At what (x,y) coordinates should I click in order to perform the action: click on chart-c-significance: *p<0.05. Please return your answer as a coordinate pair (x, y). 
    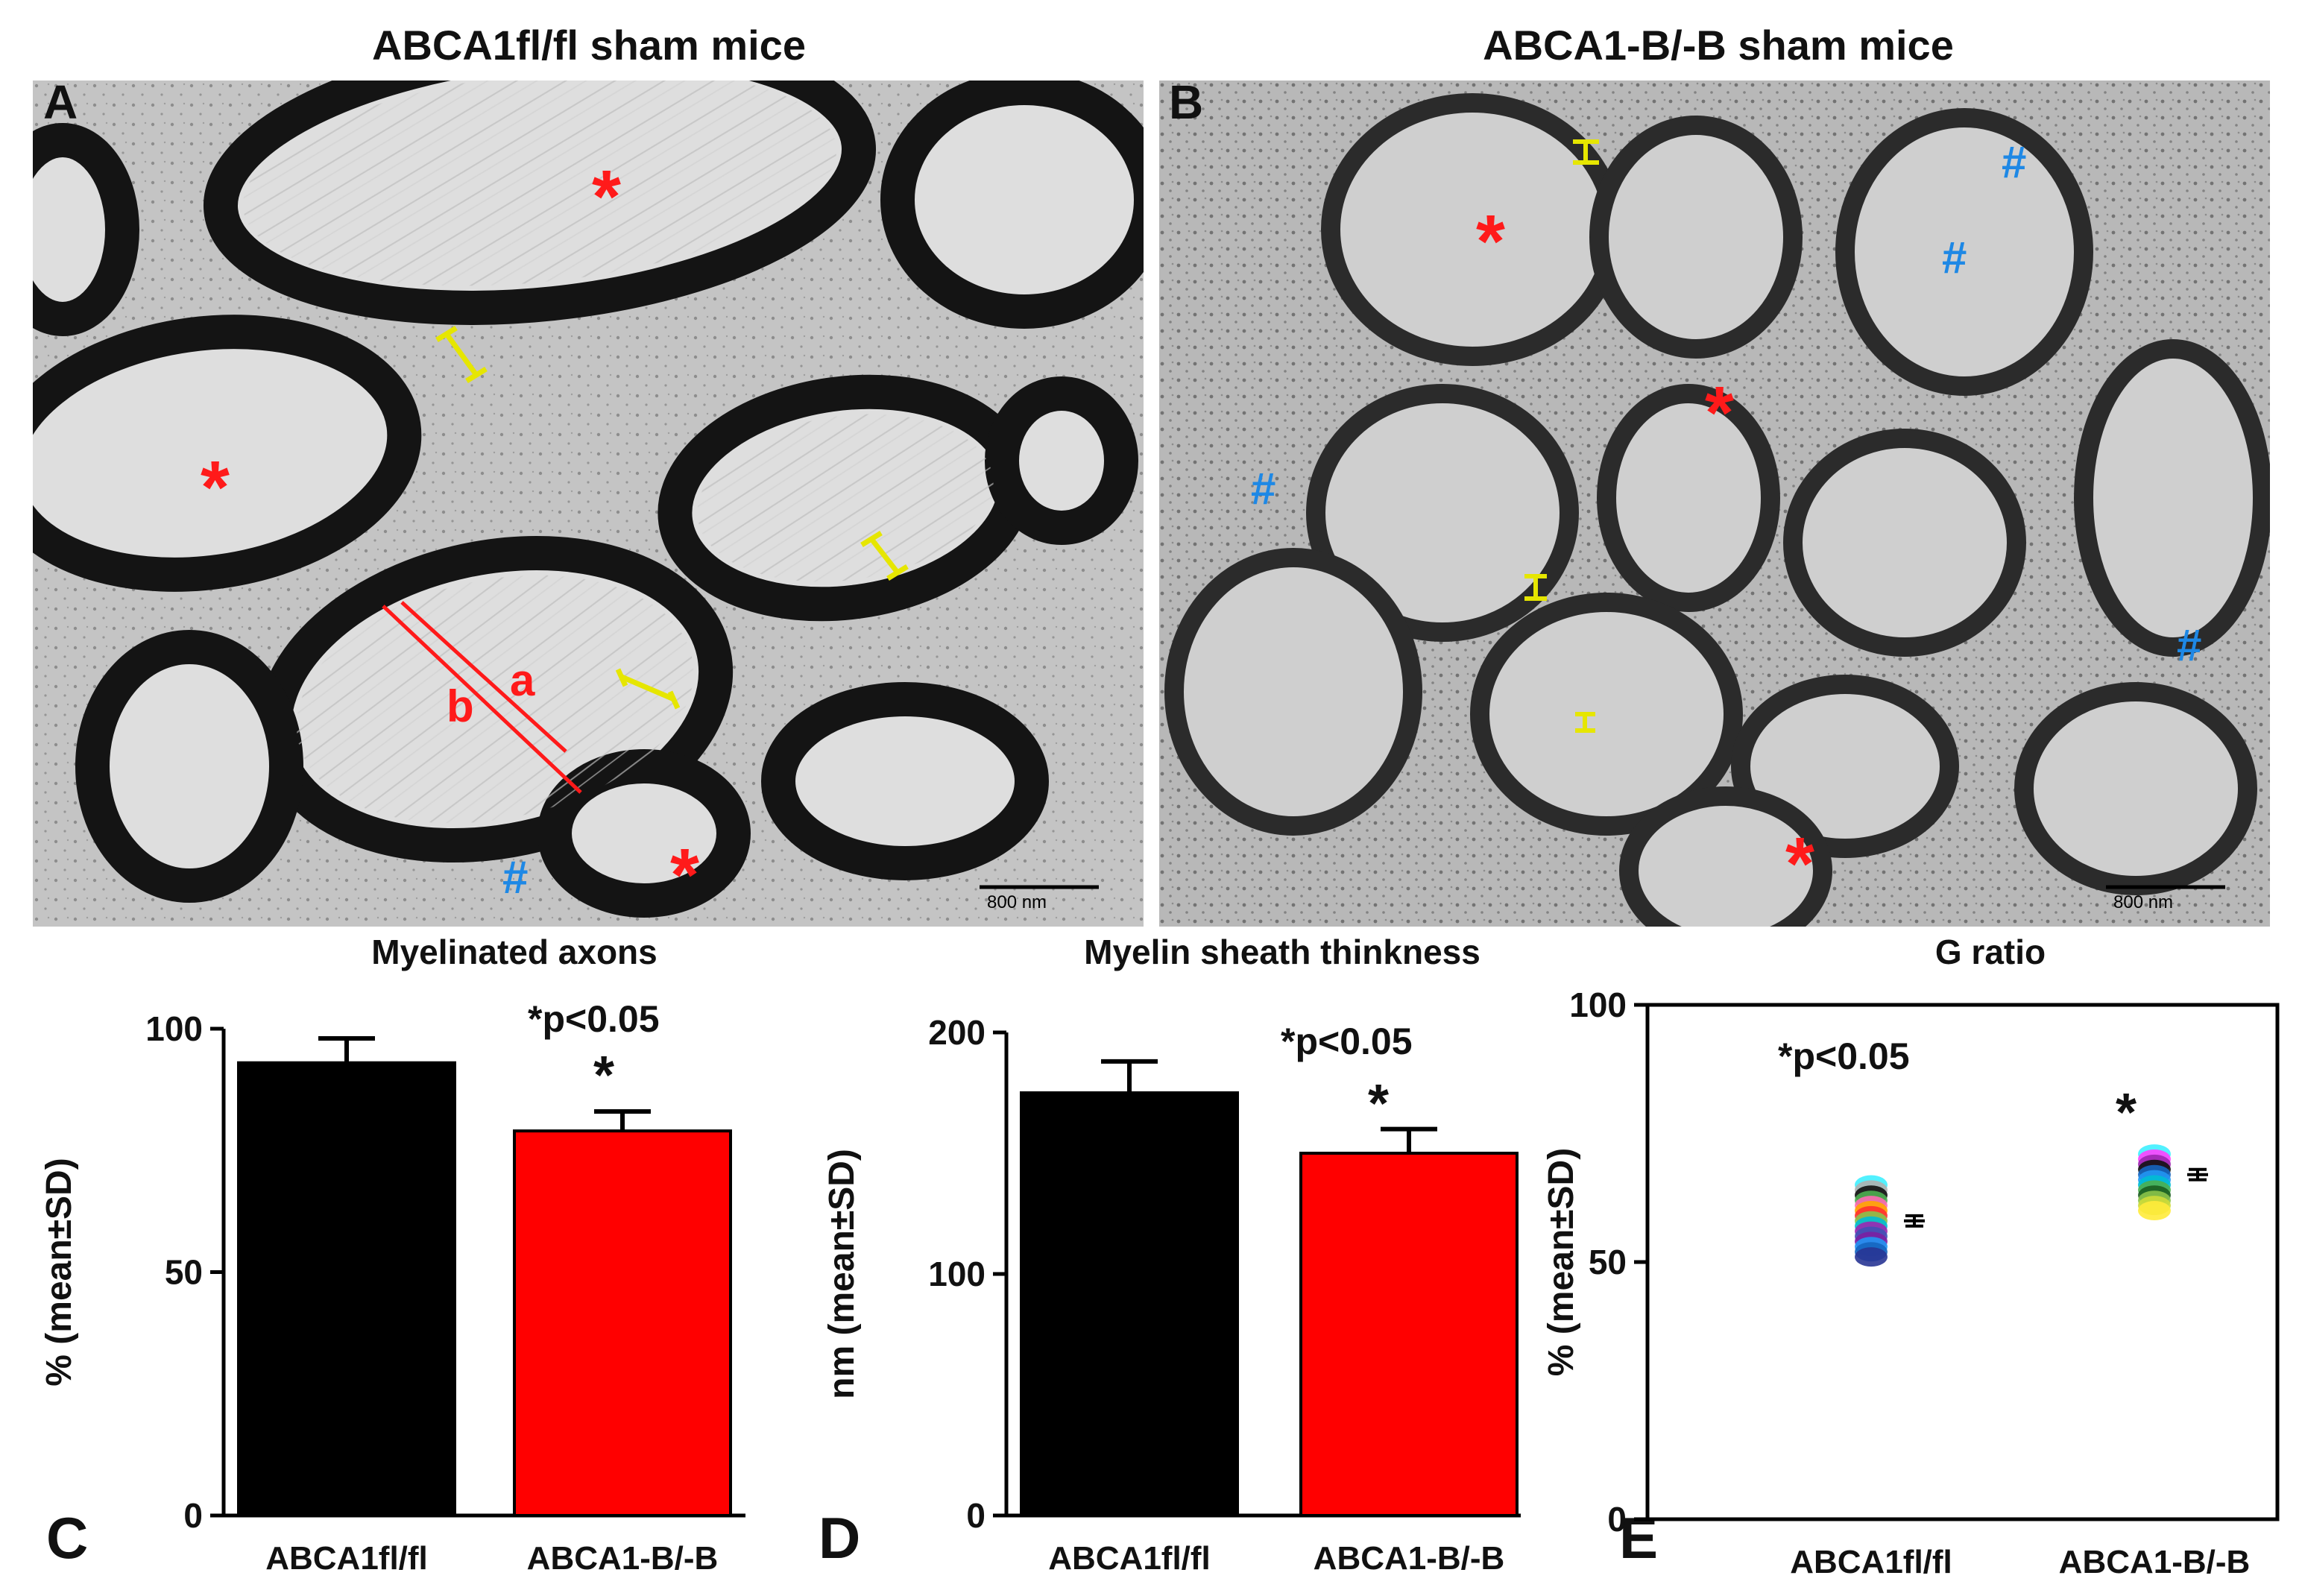
    Looking at the image, I should click on (594, 1019).